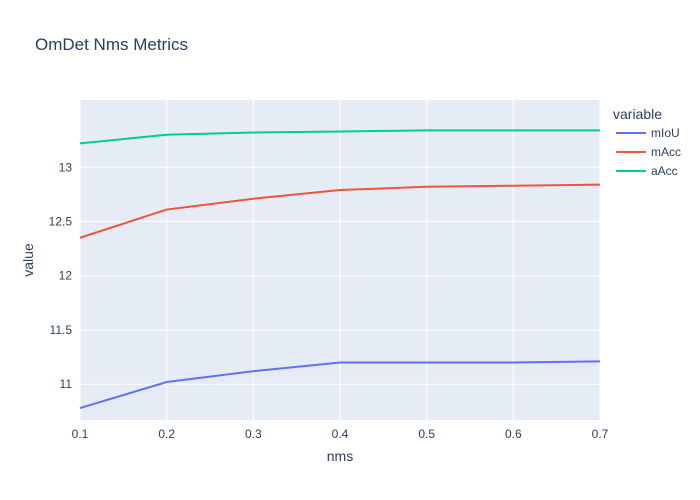  What do you see at coordinates (66, 167) in the screenshot?
I see `y-tick-label: 13` at bounding box center [66, 167].